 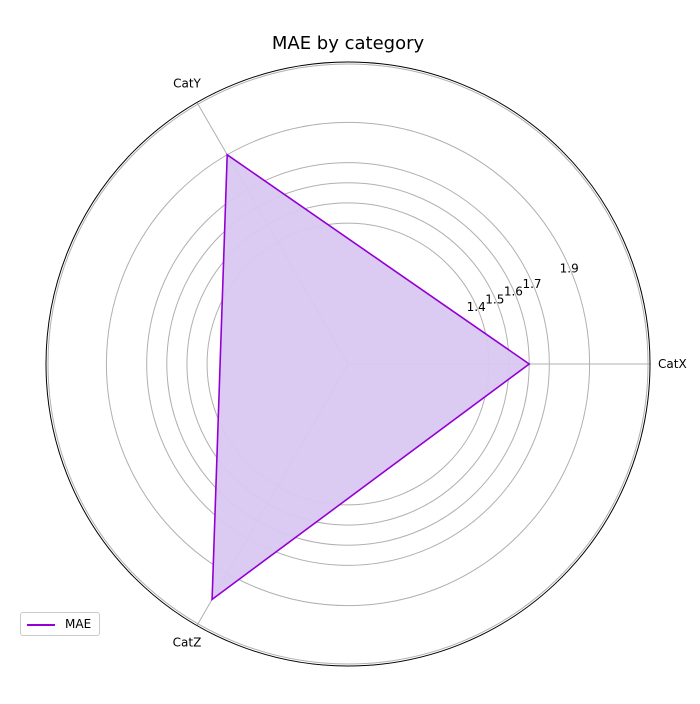 I want to click on radial-tick-label-2: 1.6, so click(x=513, y=292).